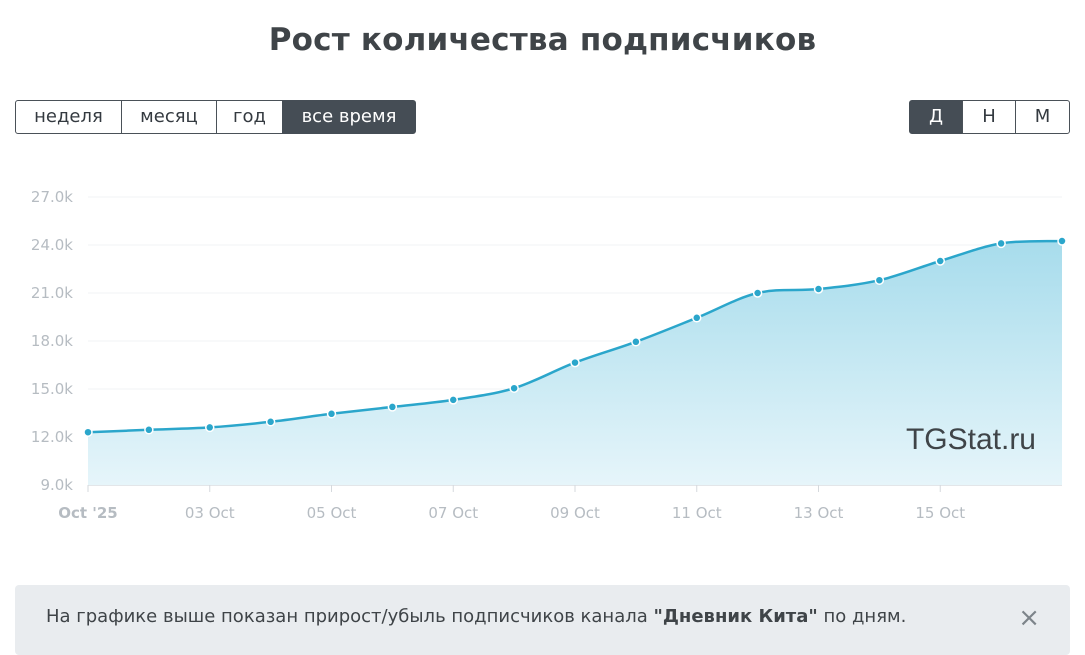 The image size is (1085, 655). I want to click on granularity-selector: Д Н М, so click(989, 117).